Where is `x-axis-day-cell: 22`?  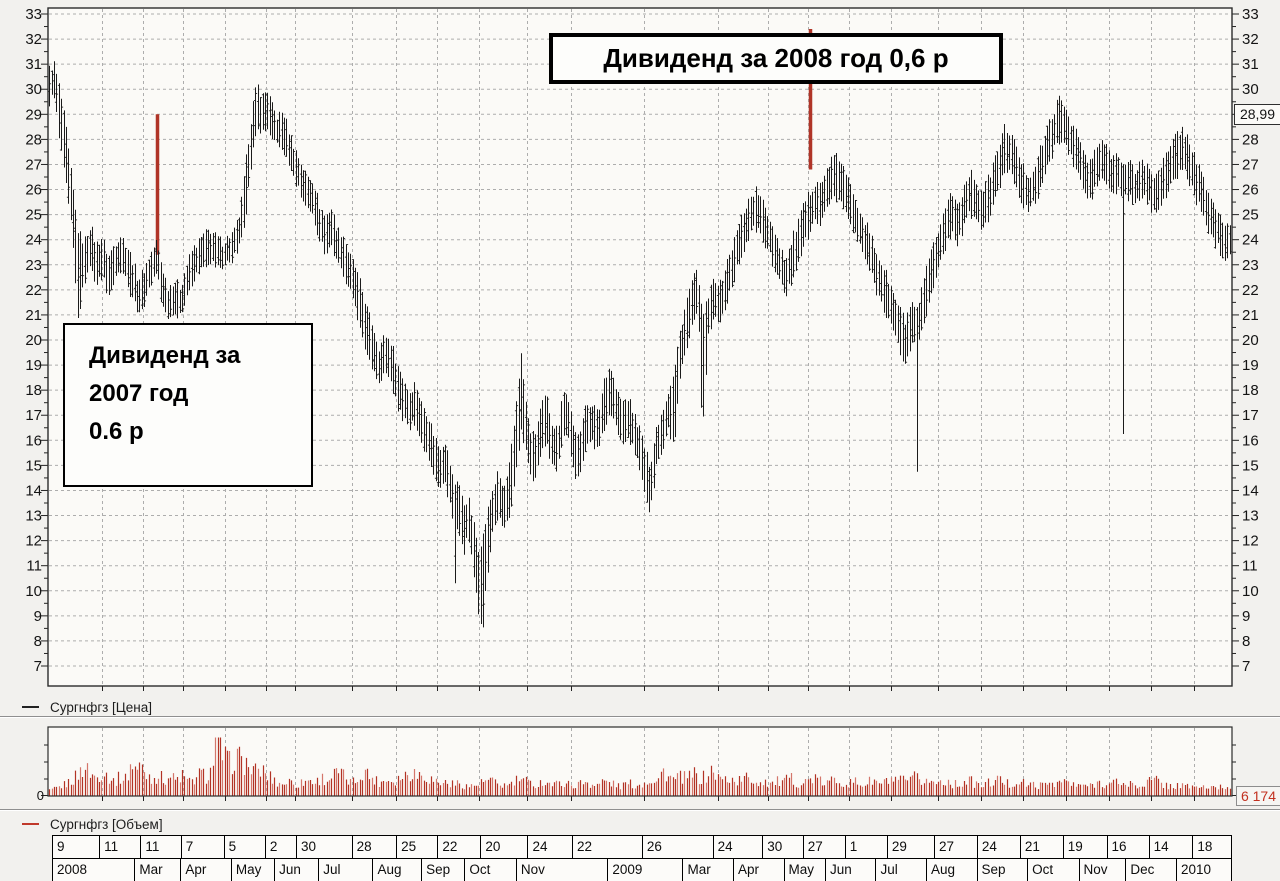
x-axis-day-cell: 22 is located at coordinates (607, 847).